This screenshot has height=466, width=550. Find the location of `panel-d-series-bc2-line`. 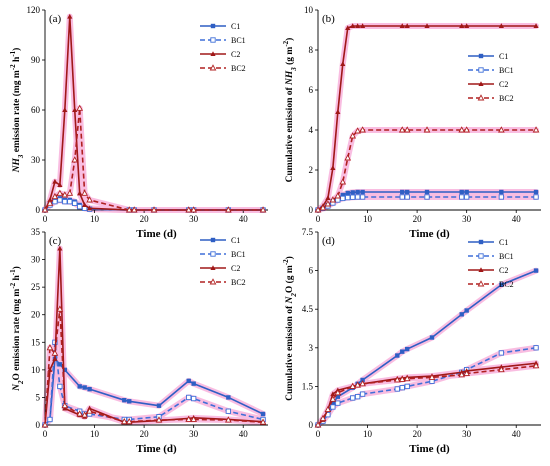

panel-d-series-bc2-line is located at coordinates (427, 395).